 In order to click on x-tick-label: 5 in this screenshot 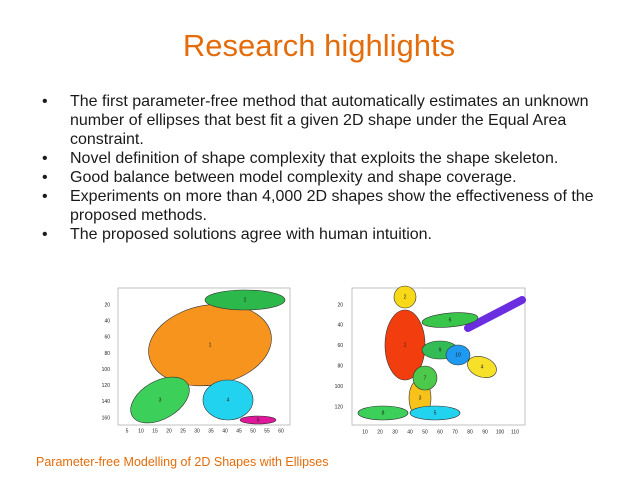, I will do `click(127, 431)`.